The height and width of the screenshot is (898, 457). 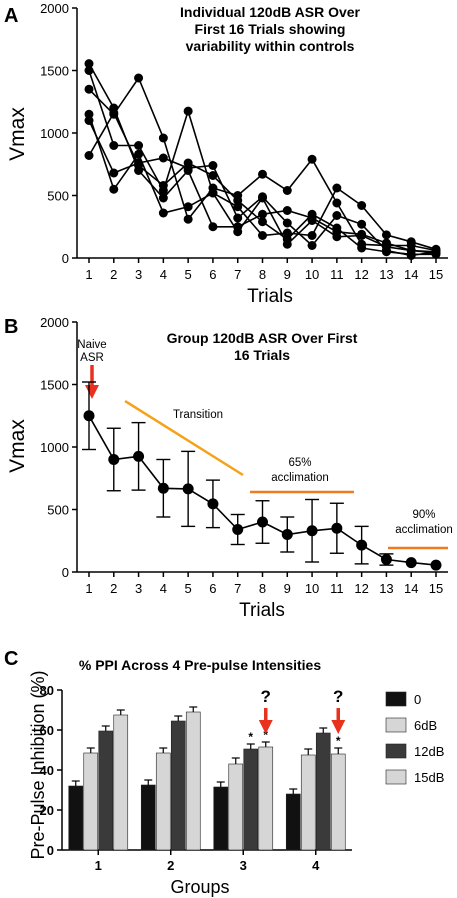 I want to click on panel-c-y-tick-label: 20, so click(x=47, y=810).